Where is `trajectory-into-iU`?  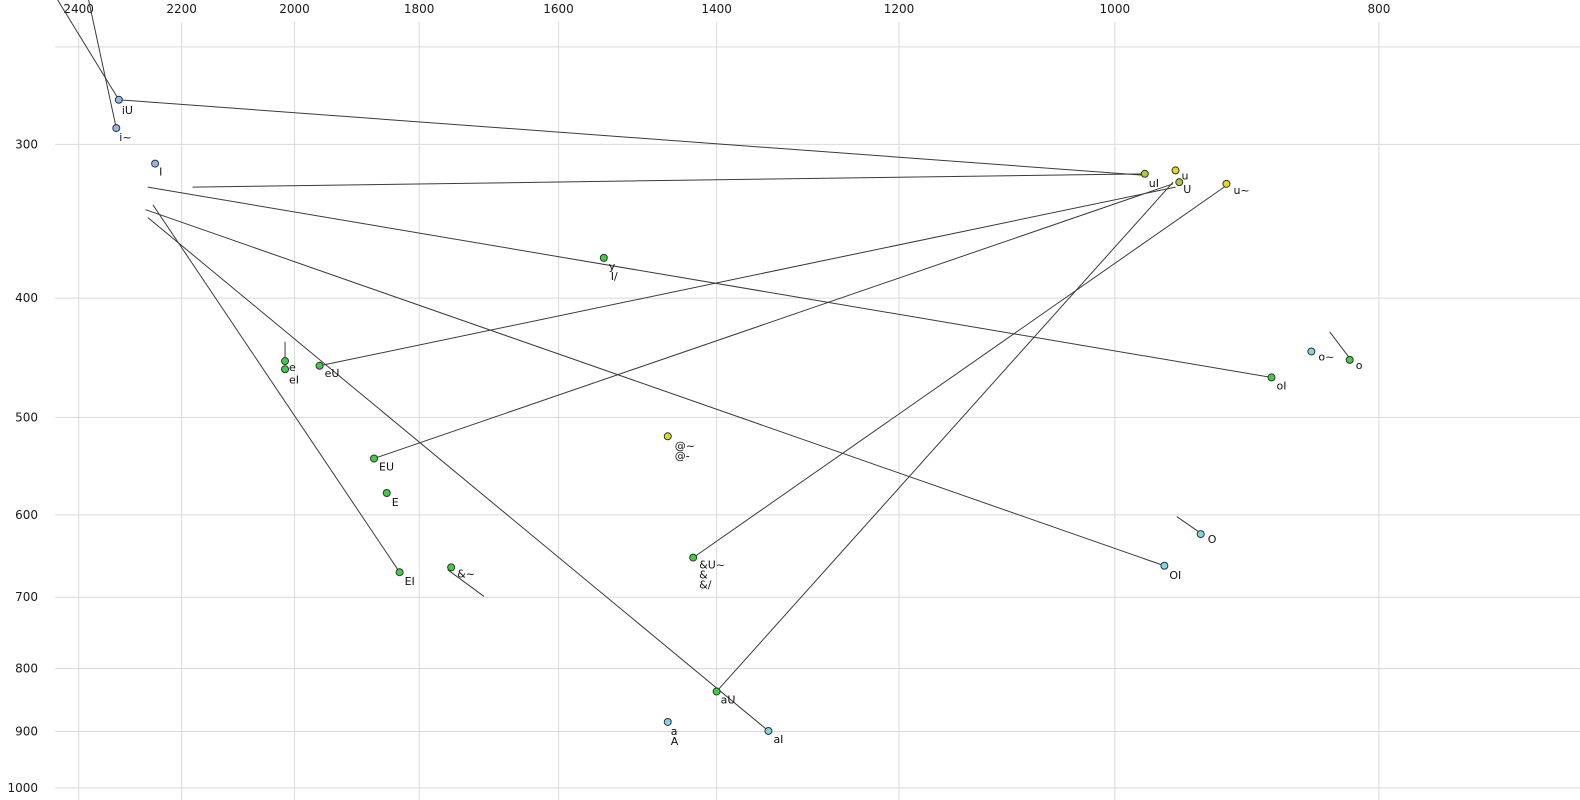
trajectory-into-iU is located at coordinates (88, 50).